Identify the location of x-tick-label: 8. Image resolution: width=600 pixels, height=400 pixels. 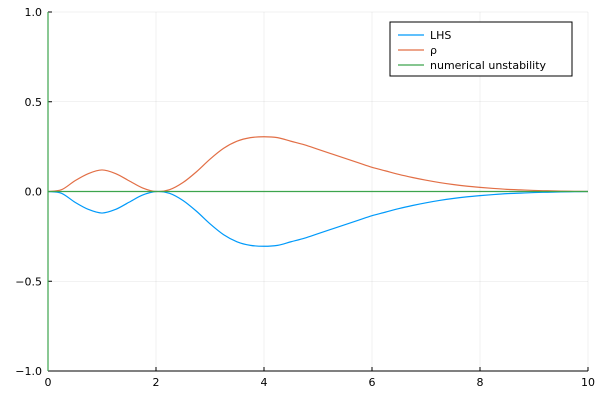
(480, 382).